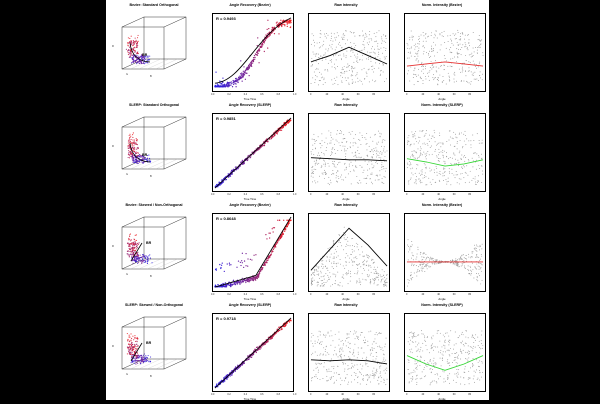  What do you see at coordinates (349, 52) in the screenshot?
I see `raw-intensity-plot-area` at bounding box center [349, 52].